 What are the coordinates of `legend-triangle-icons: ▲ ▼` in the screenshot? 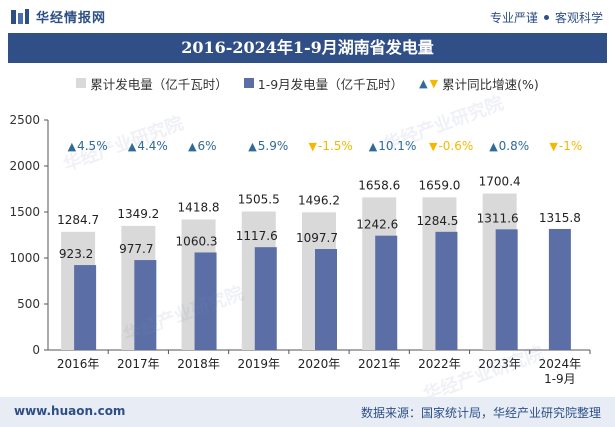 It's located at (428, 83).